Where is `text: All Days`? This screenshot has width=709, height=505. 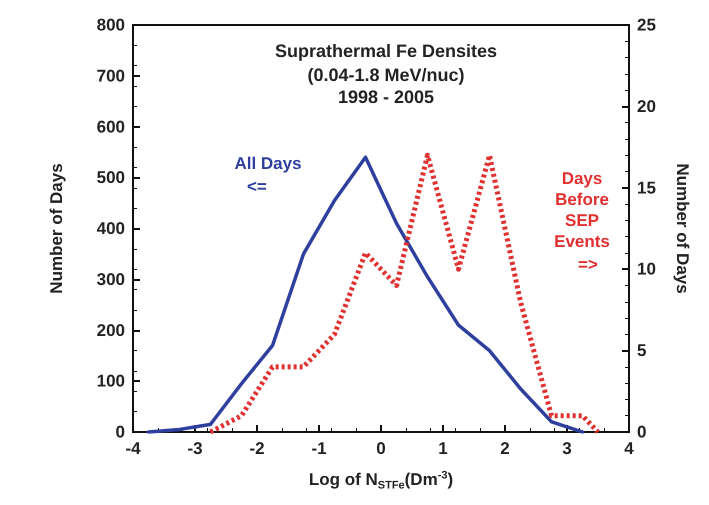 text: All Days is located at coordinates (268, 163).